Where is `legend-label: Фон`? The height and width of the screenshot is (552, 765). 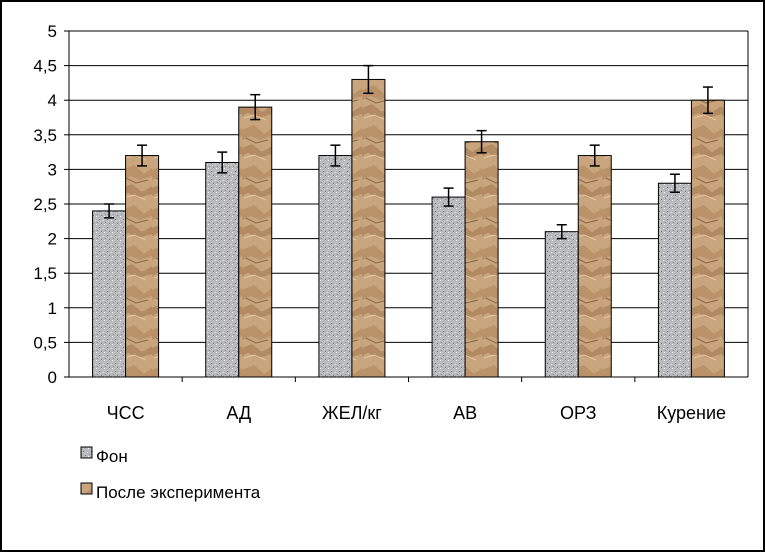 legend-label: Фон is located at coordinates (112, 456).